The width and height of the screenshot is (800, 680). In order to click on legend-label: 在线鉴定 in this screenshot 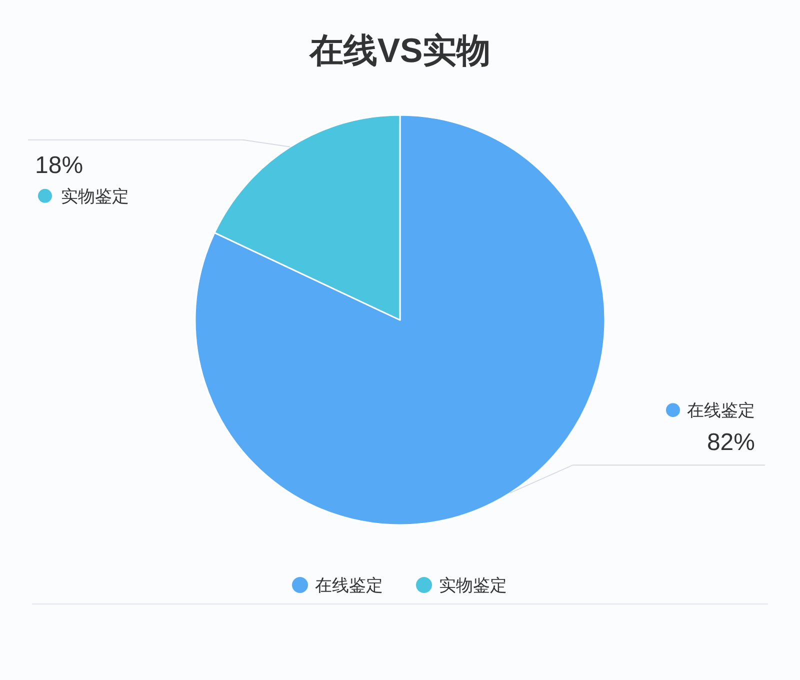, I will do `click(349, 585)`.